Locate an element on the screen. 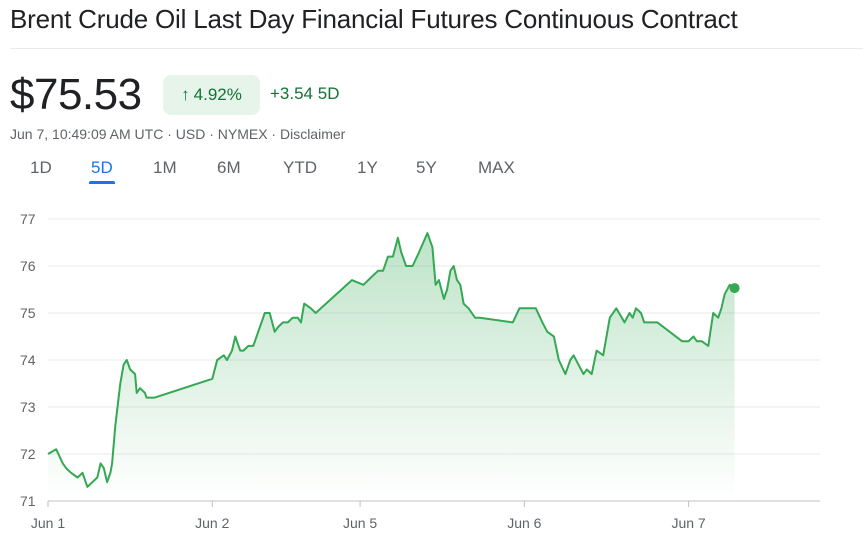 The width and height of the screenshot is (865, 546). tab-6m: 6M is located at coordinates (229, 167).